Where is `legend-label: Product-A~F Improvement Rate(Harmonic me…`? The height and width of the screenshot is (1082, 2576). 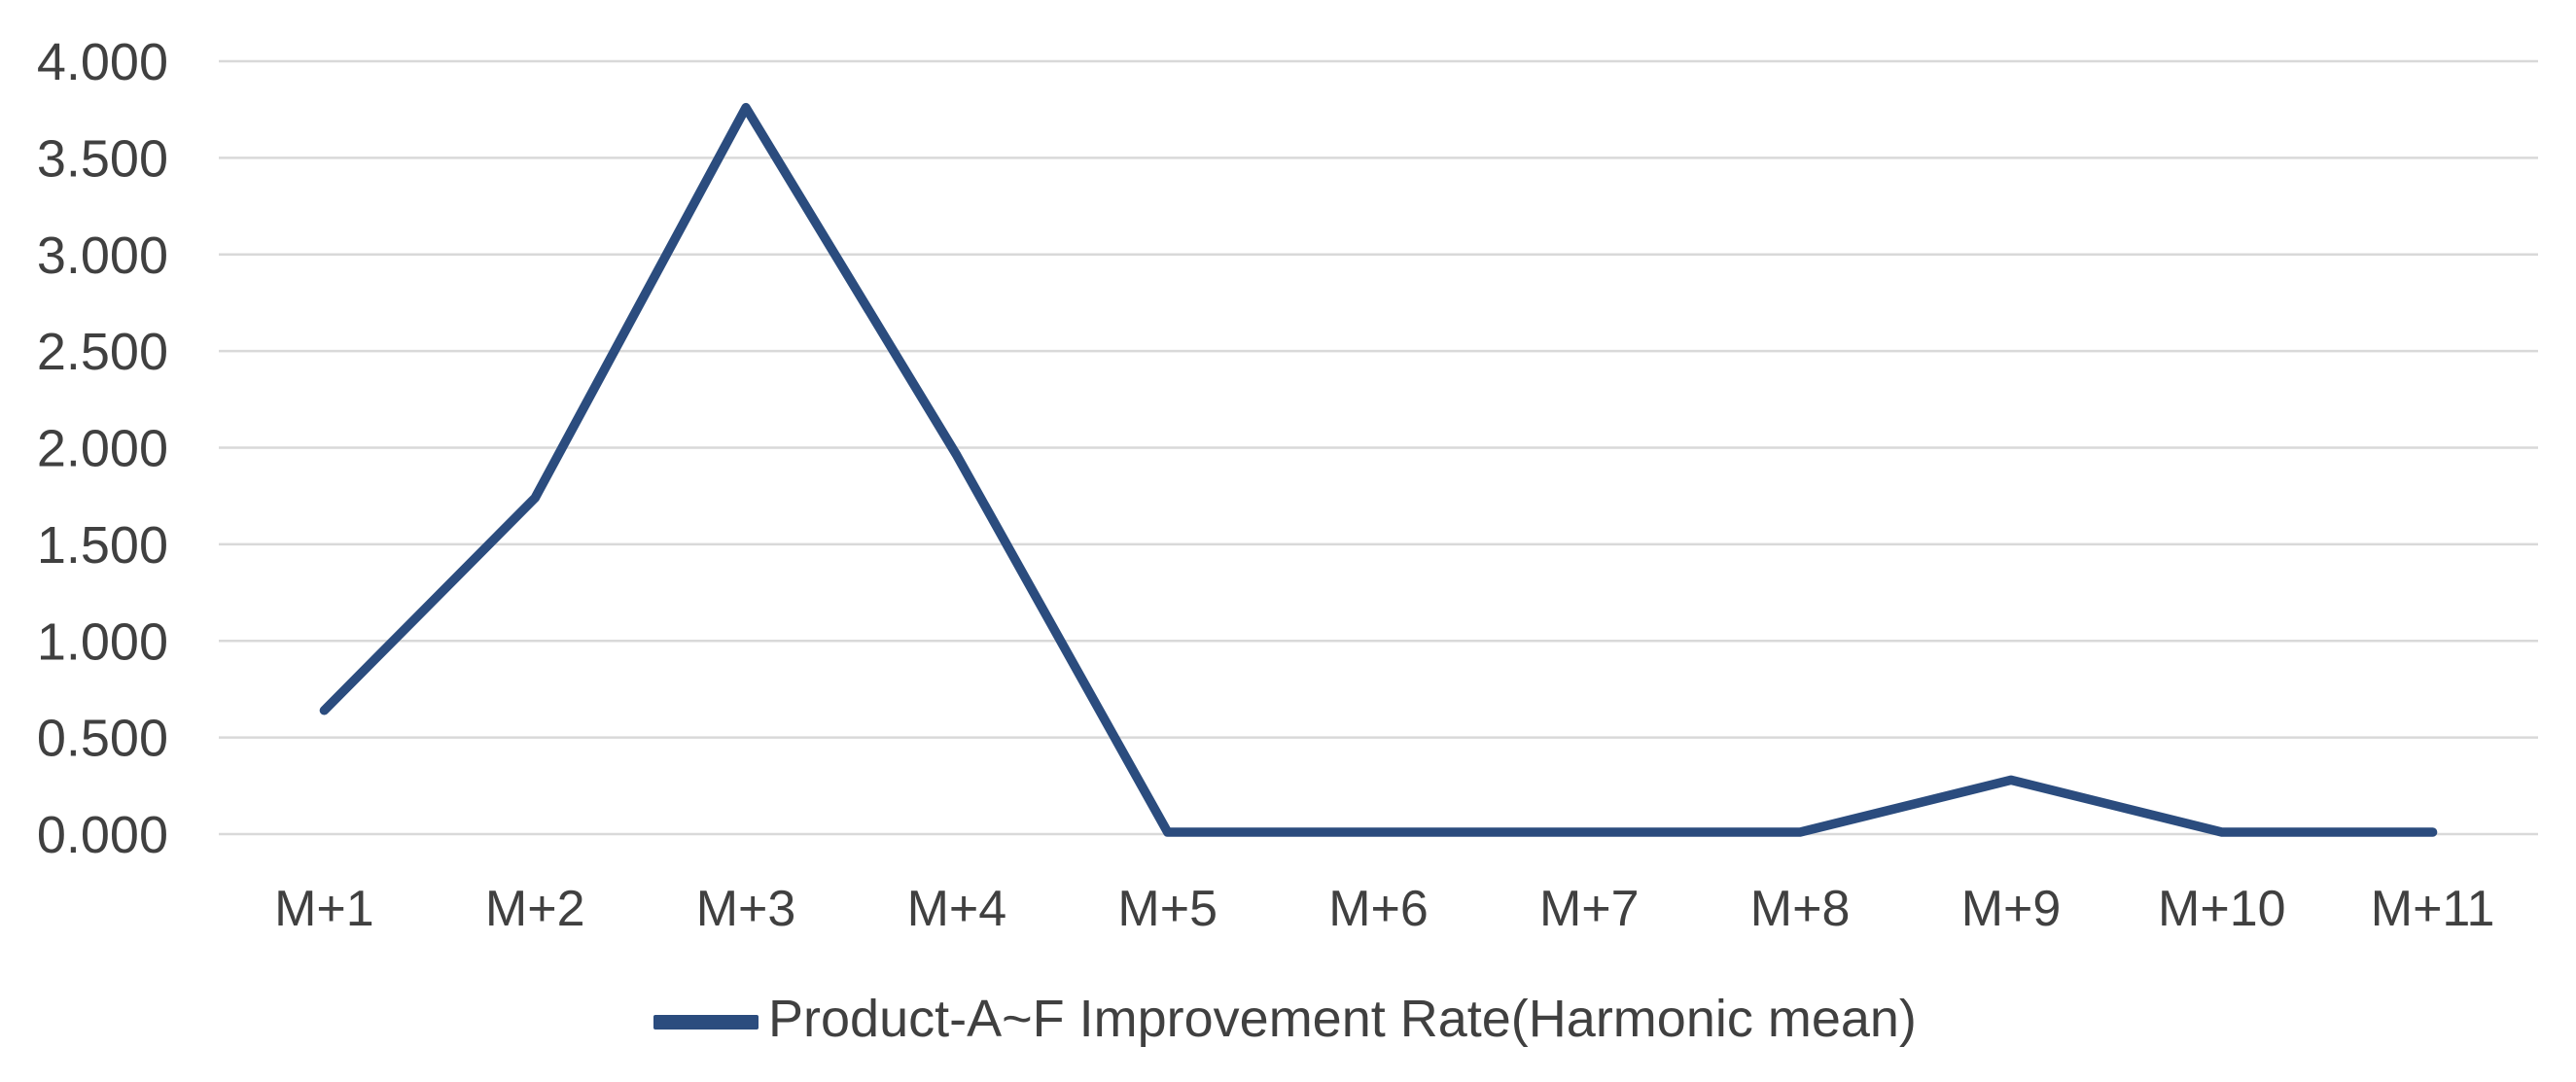 legend-label: Product-A~F Improvement Rate(Harmonic me… is located at coordinates (1342, 1019).